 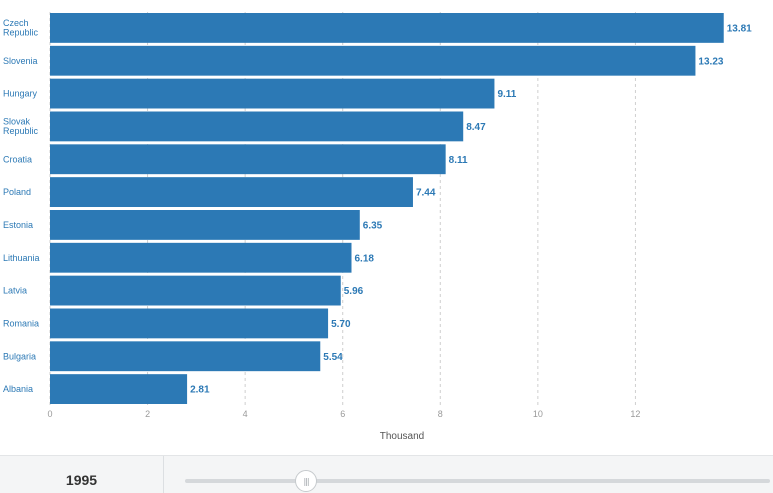 I want to click on value-label: 5.54, so click(x=333, y=357).